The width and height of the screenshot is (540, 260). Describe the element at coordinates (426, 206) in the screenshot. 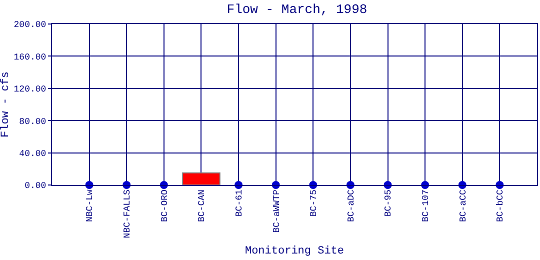

I see `x-tick-label: BC-107` at that location.